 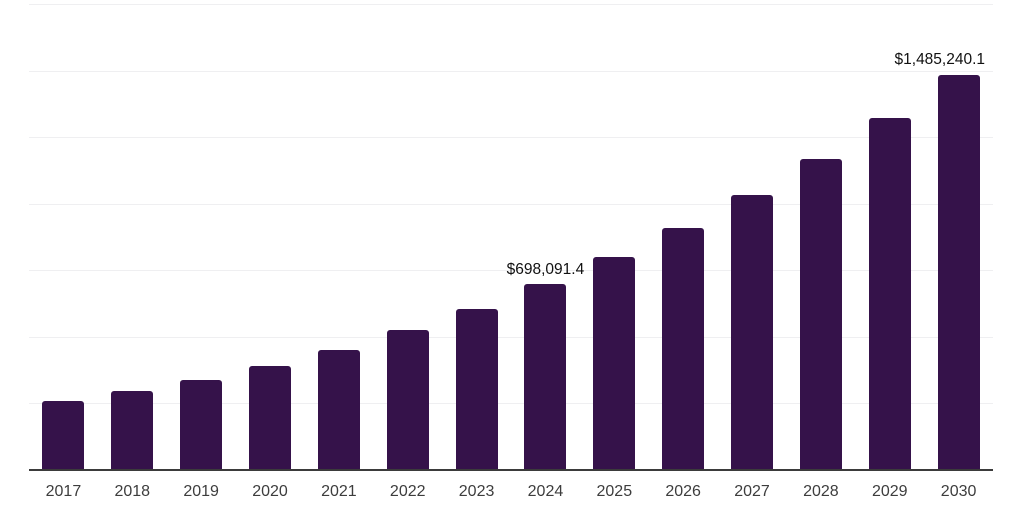 I want to click on x-tick-label-2021: 2021, so click(x=339, y=491).